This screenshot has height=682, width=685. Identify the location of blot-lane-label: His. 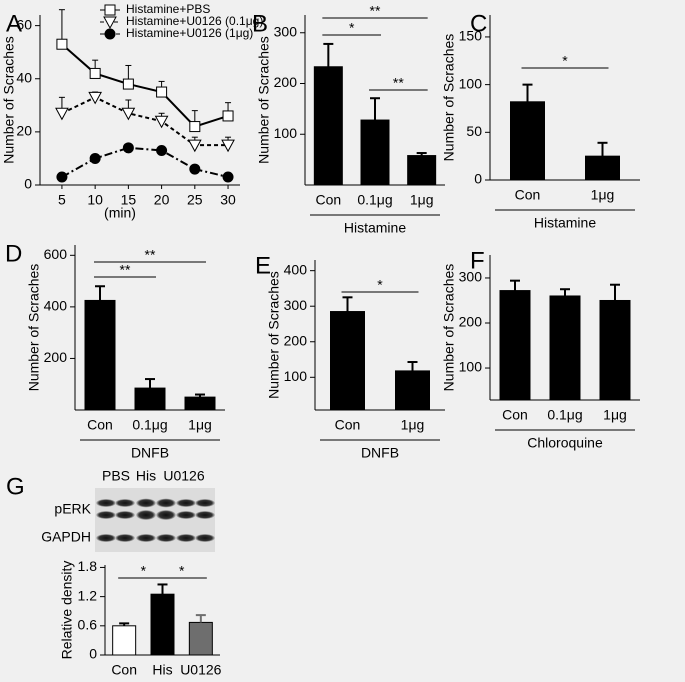
(146, 476).